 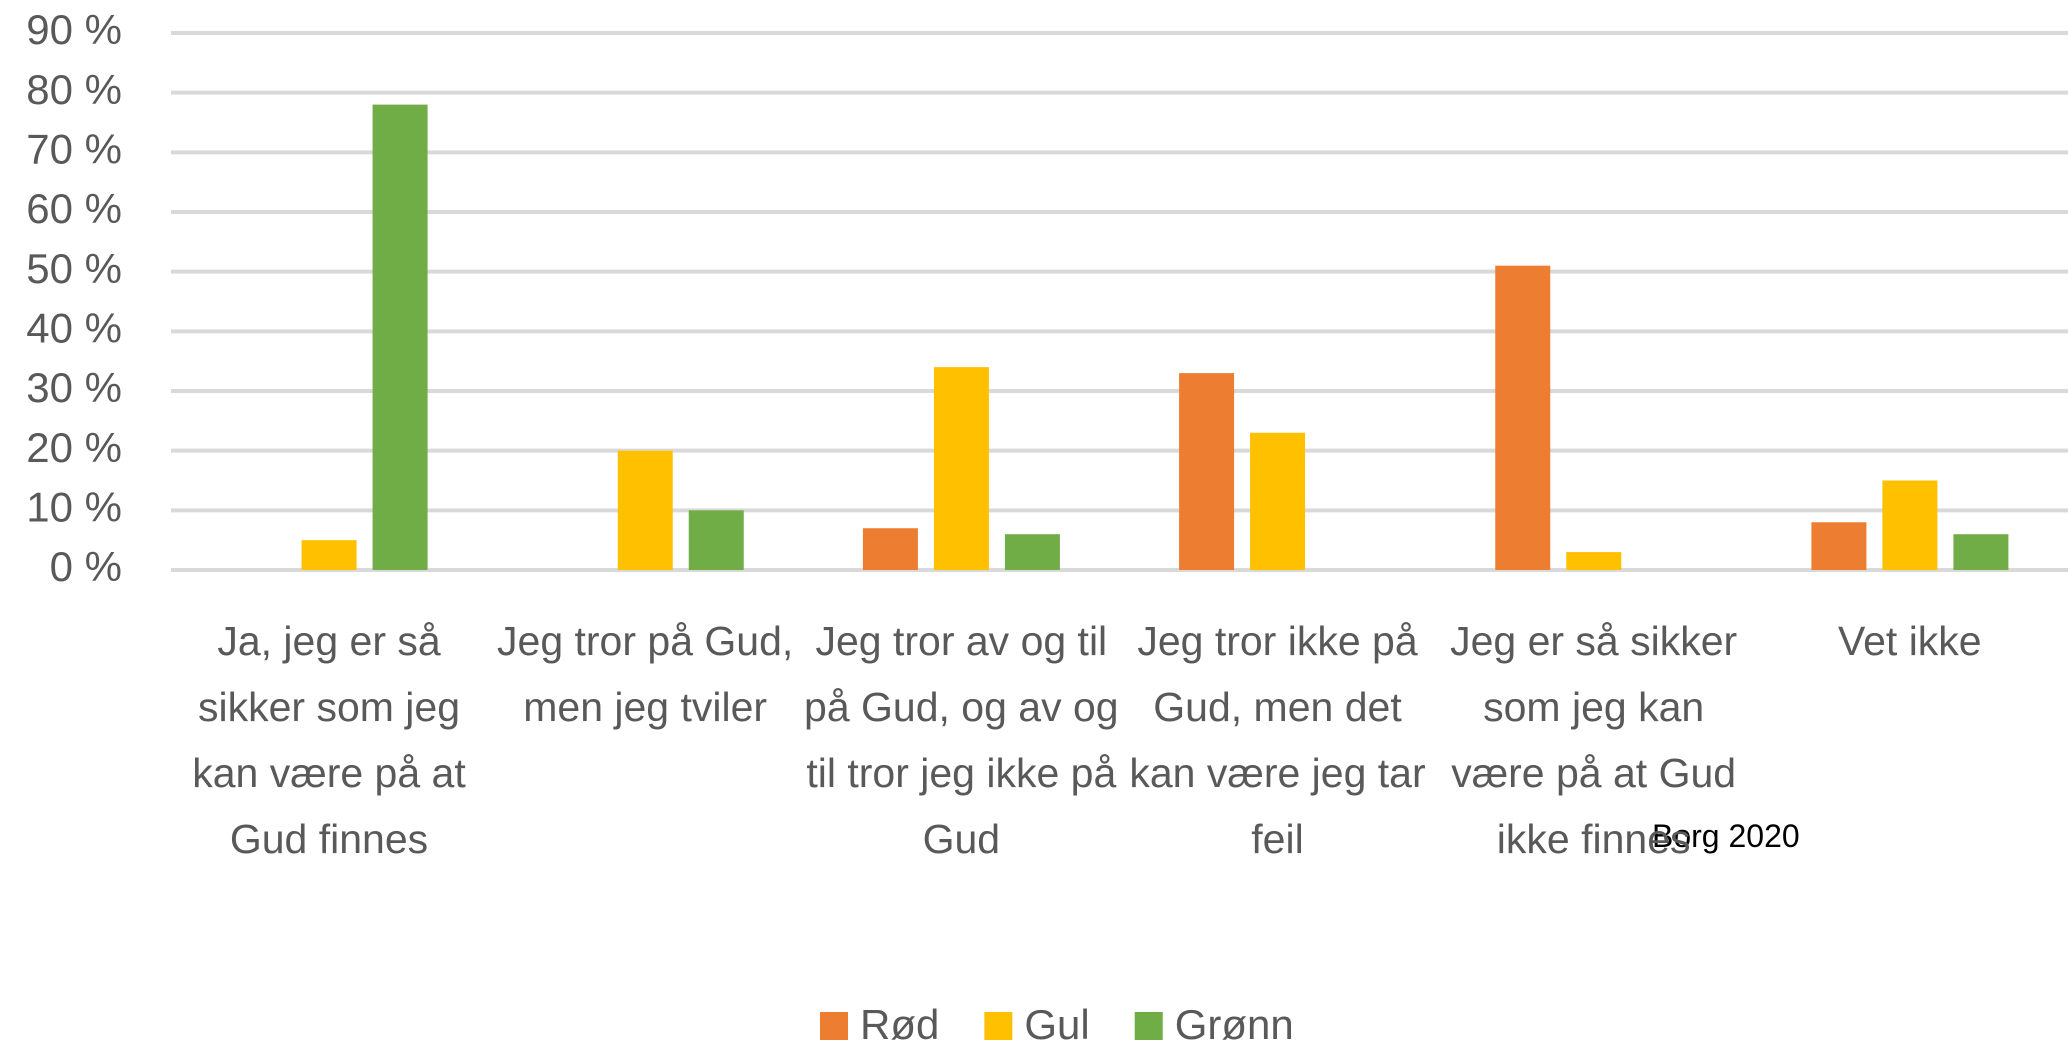 I want to click on legend-label: Grønn, so click(x=1234, y=1023).